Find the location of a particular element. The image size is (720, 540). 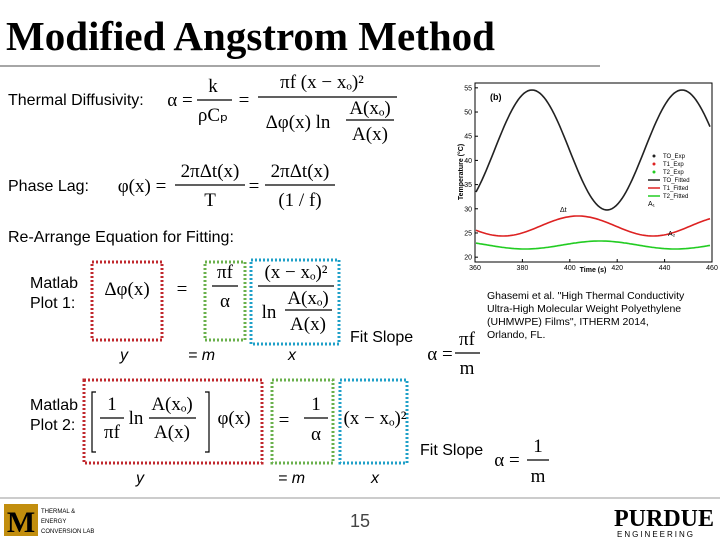

x-axis-label: Time (s) is located at coordinates (593, 270).